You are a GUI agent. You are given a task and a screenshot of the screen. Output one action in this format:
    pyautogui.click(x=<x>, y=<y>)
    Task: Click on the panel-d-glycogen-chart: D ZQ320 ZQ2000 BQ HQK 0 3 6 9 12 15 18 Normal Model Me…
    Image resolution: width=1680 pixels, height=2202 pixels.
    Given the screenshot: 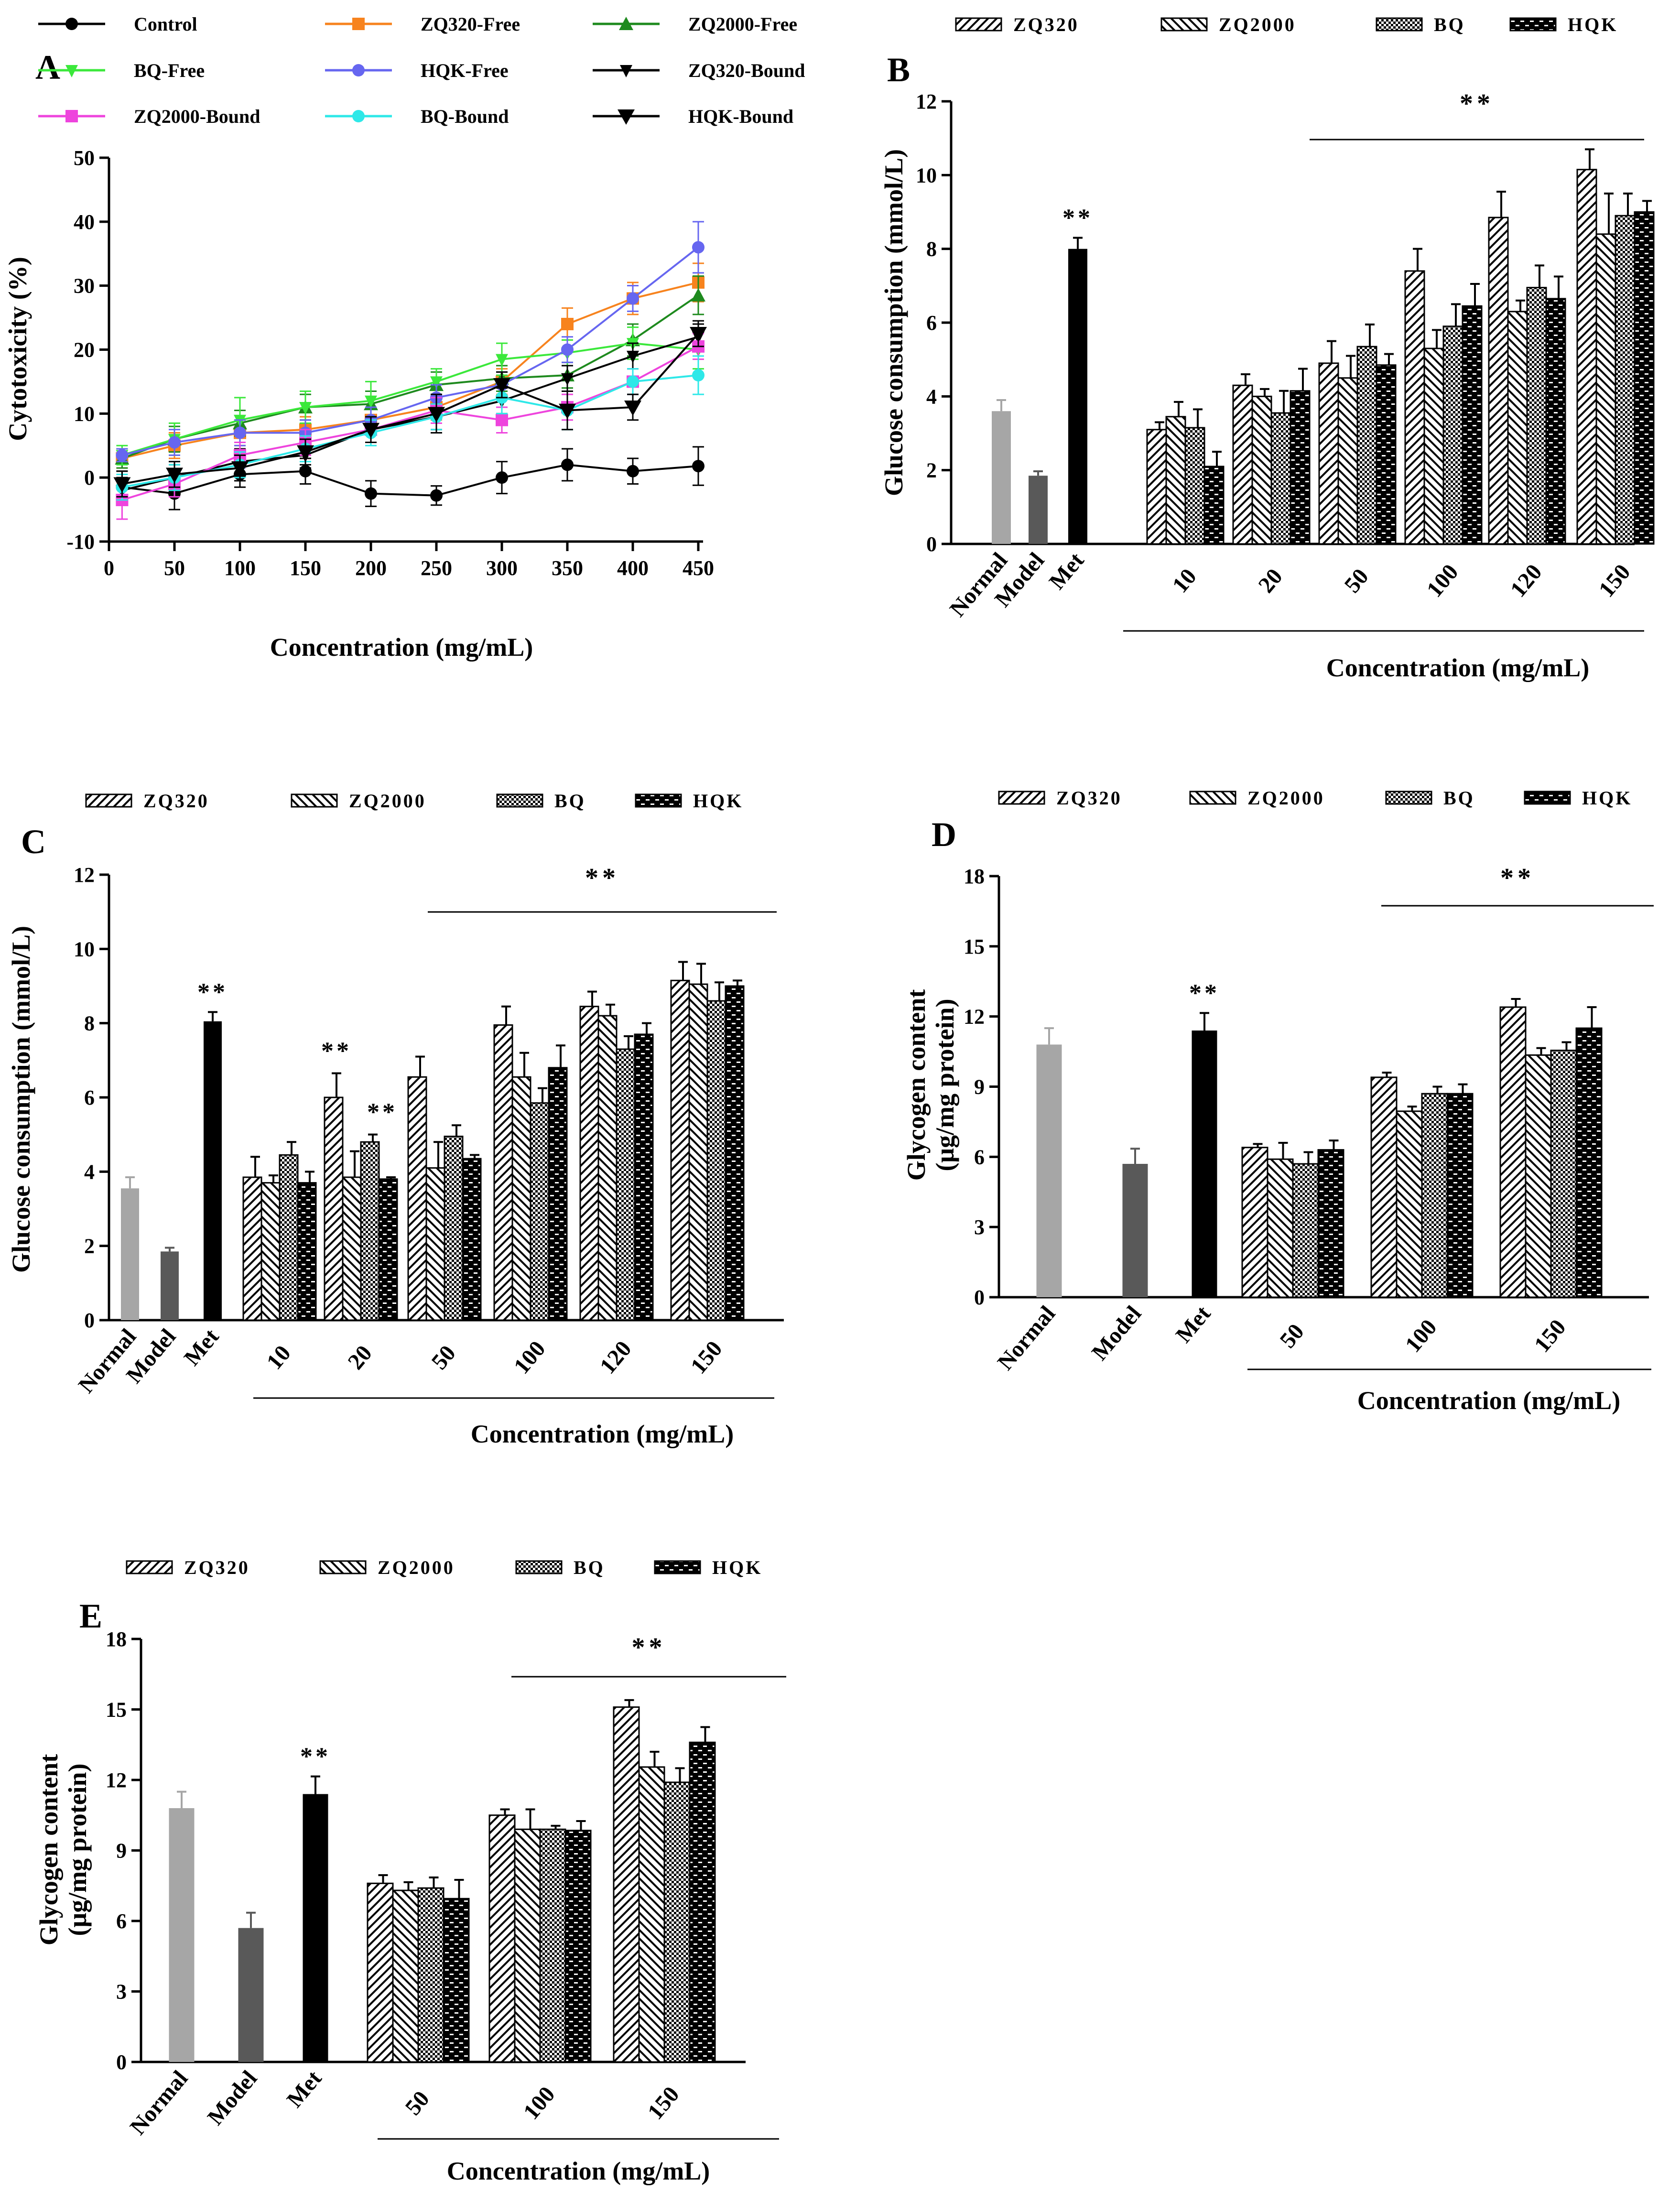 What is the action you would take?
    pyautogui.click(x=1278, y=1101)
    